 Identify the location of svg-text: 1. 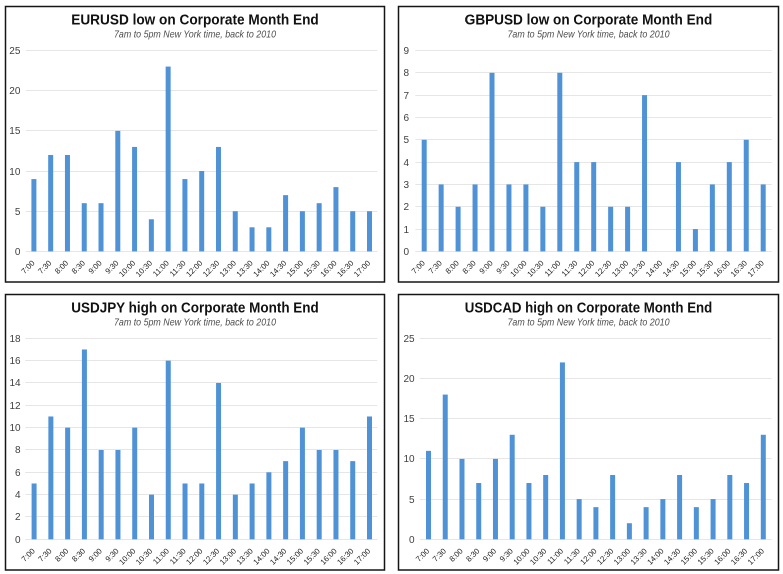
(406, 230).